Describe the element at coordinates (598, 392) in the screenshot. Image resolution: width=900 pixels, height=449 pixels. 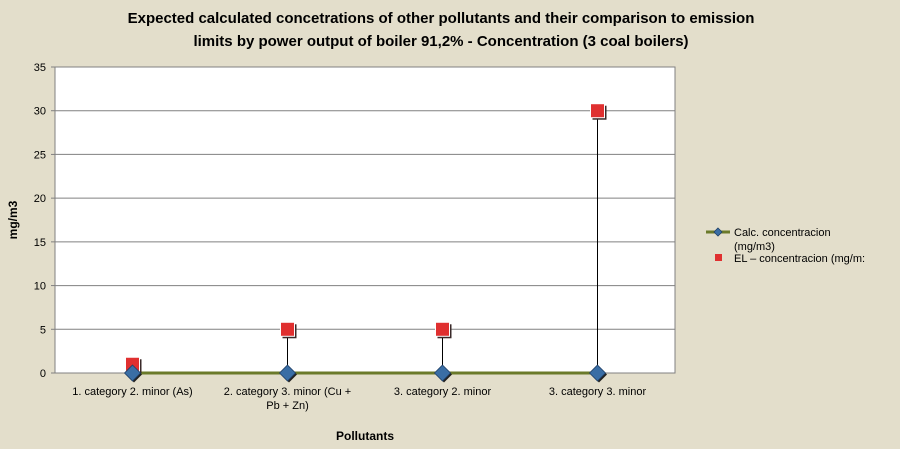
I see `x-category-label: 3. category 3. minor` at that location.